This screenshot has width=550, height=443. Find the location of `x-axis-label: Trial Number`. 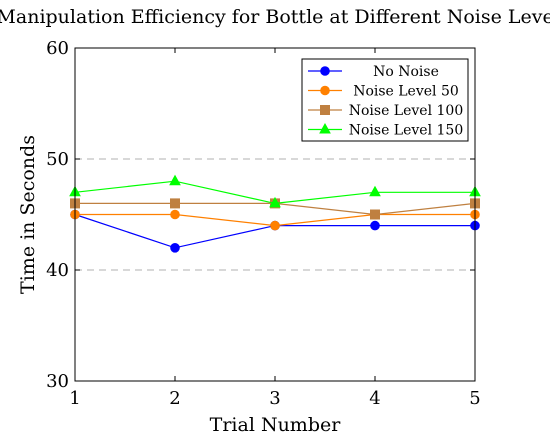

x-axis-label: Trial Number is located at coordinates (276, 425).